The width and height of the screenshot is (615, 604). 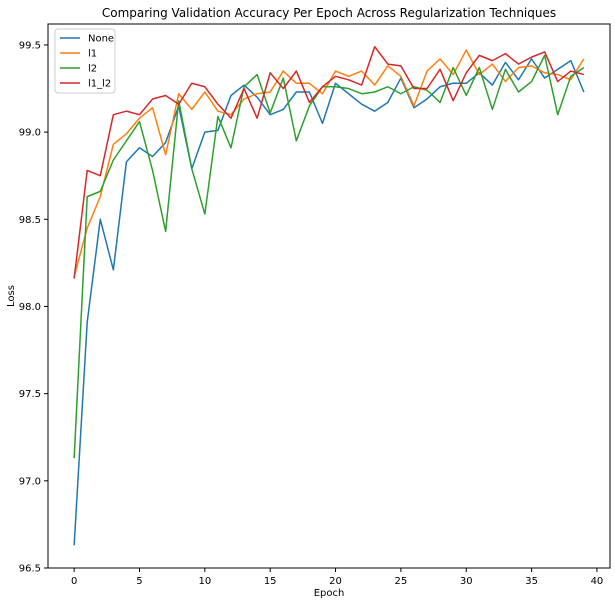 What do you see at coordinates (92, 54) in the screenshot?
I see `legend-entry-label: l1` at bounding box center [92, 54].